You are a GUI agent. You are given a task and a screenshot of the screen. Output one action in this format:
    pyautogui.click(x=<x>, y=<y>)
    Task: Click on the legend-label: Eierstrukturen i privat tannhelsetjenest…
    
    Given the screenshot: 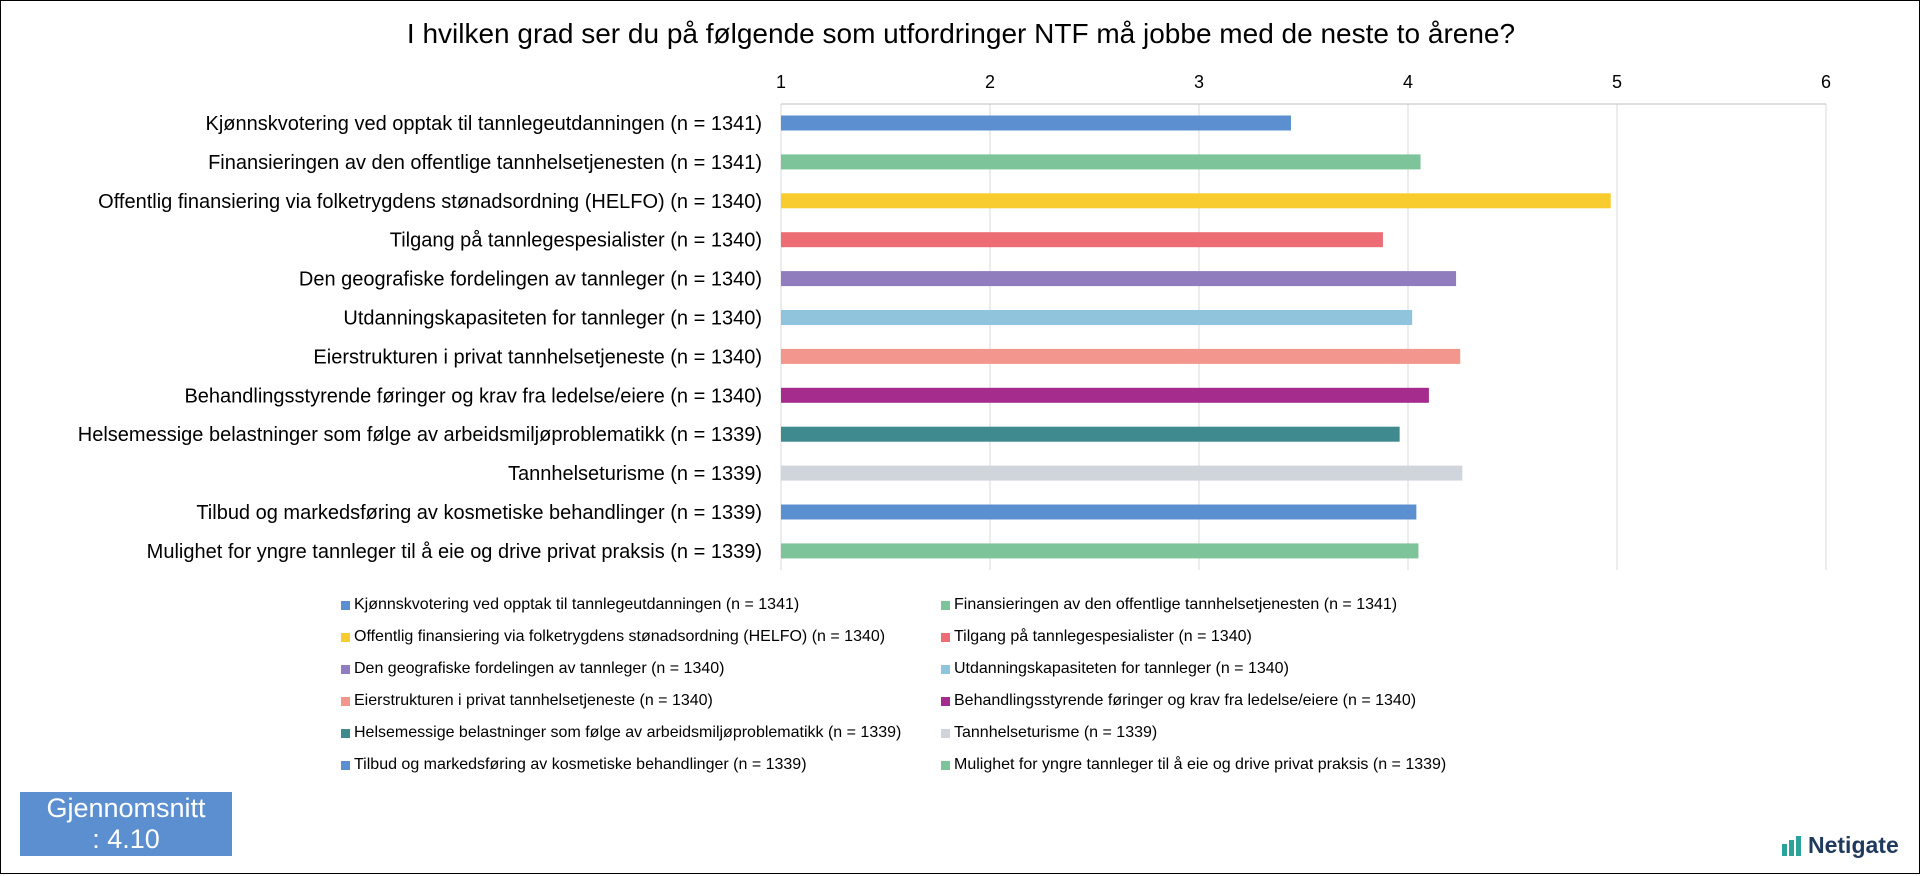 What is the action you would take?
    pyautogui.click(x=533, y=700)
    